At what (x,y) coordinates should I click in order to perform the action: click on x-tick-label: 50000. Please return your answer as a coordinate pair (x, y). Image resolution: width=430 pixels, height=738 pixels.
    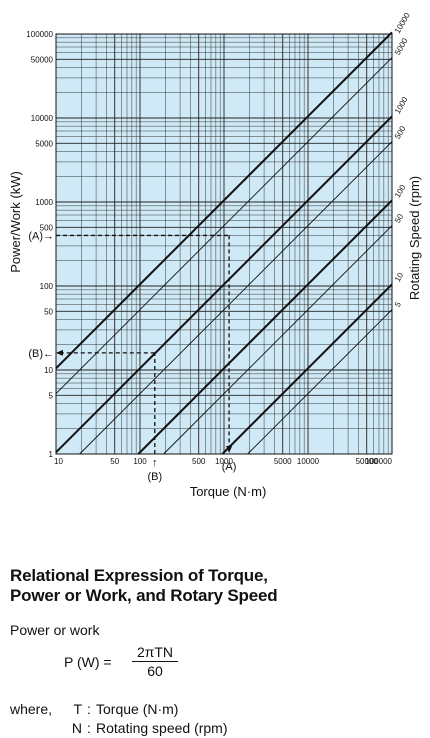
    Looking at the image, I should click on (367, 461).